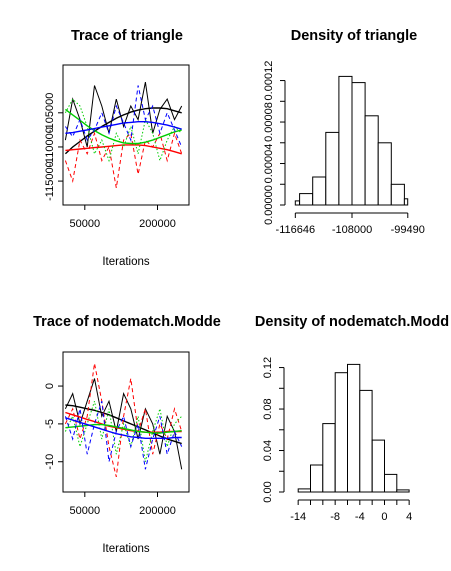 The image size is (451, 571). I want to click on trace_triangle-series-0-smooth, so click(123, 131).